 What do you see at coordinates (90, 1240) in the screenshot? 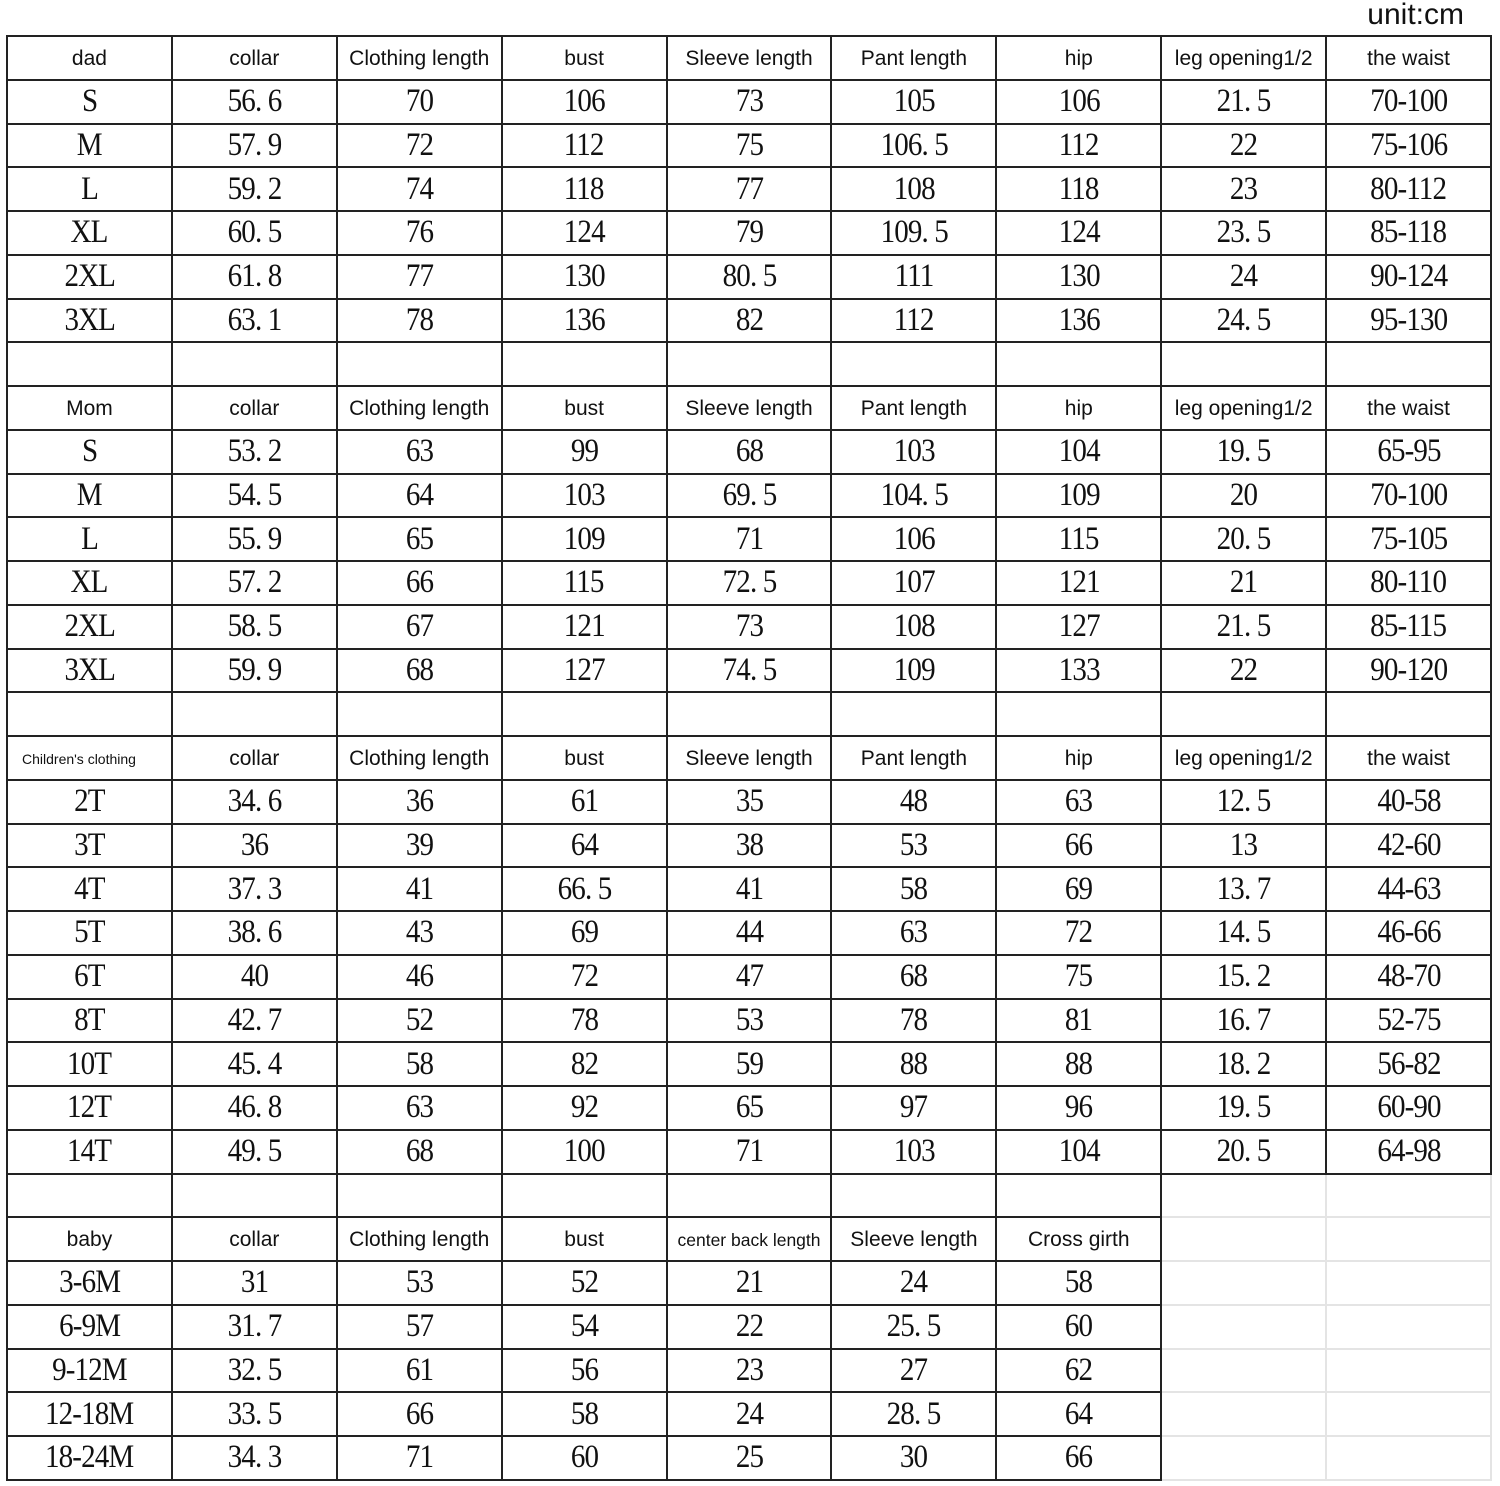
I see `table-cell: baby` at bounding box center [90, 1240].